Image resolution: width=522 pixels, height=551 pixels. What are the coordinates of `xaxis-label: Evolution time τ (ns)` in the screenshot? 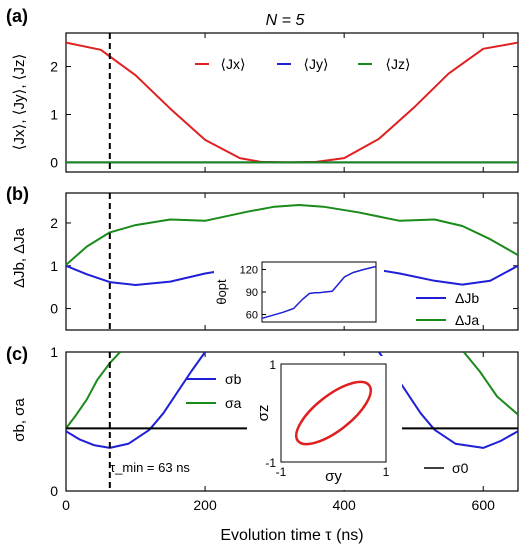 It's located at (291, 535).